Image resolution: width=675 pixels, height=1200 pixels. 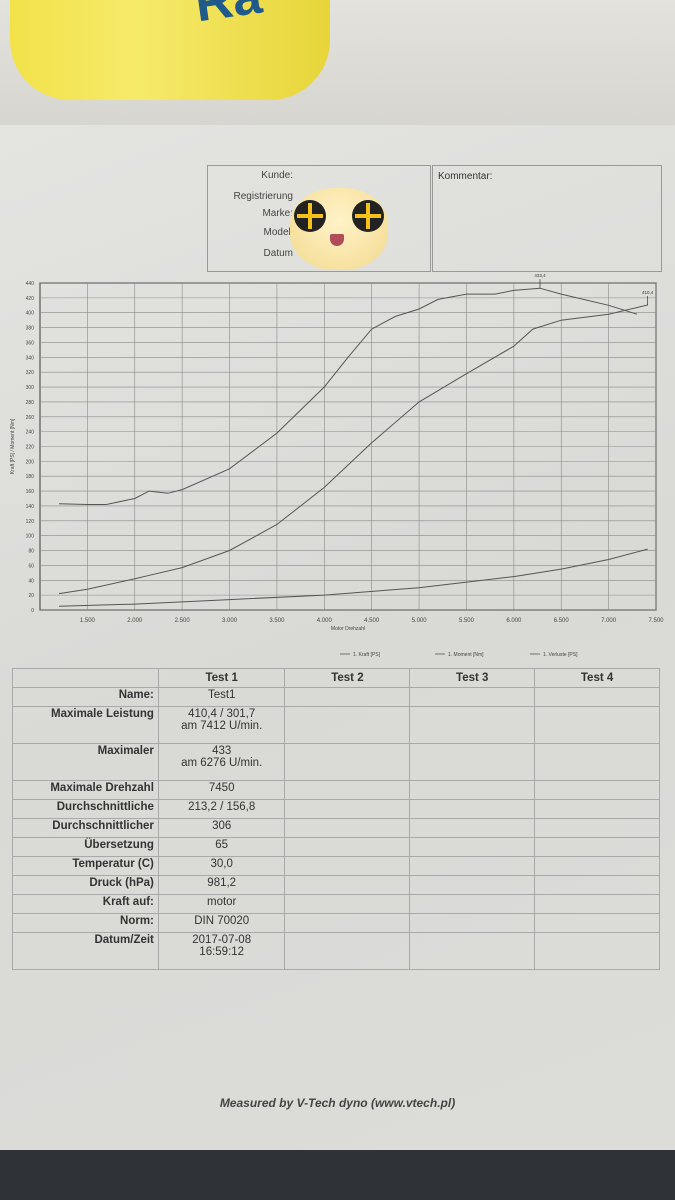 What do you see at coordinates (221, 885) in the screenshot?
I see `cell-value: 981,2` at bounding box center [221, 885].